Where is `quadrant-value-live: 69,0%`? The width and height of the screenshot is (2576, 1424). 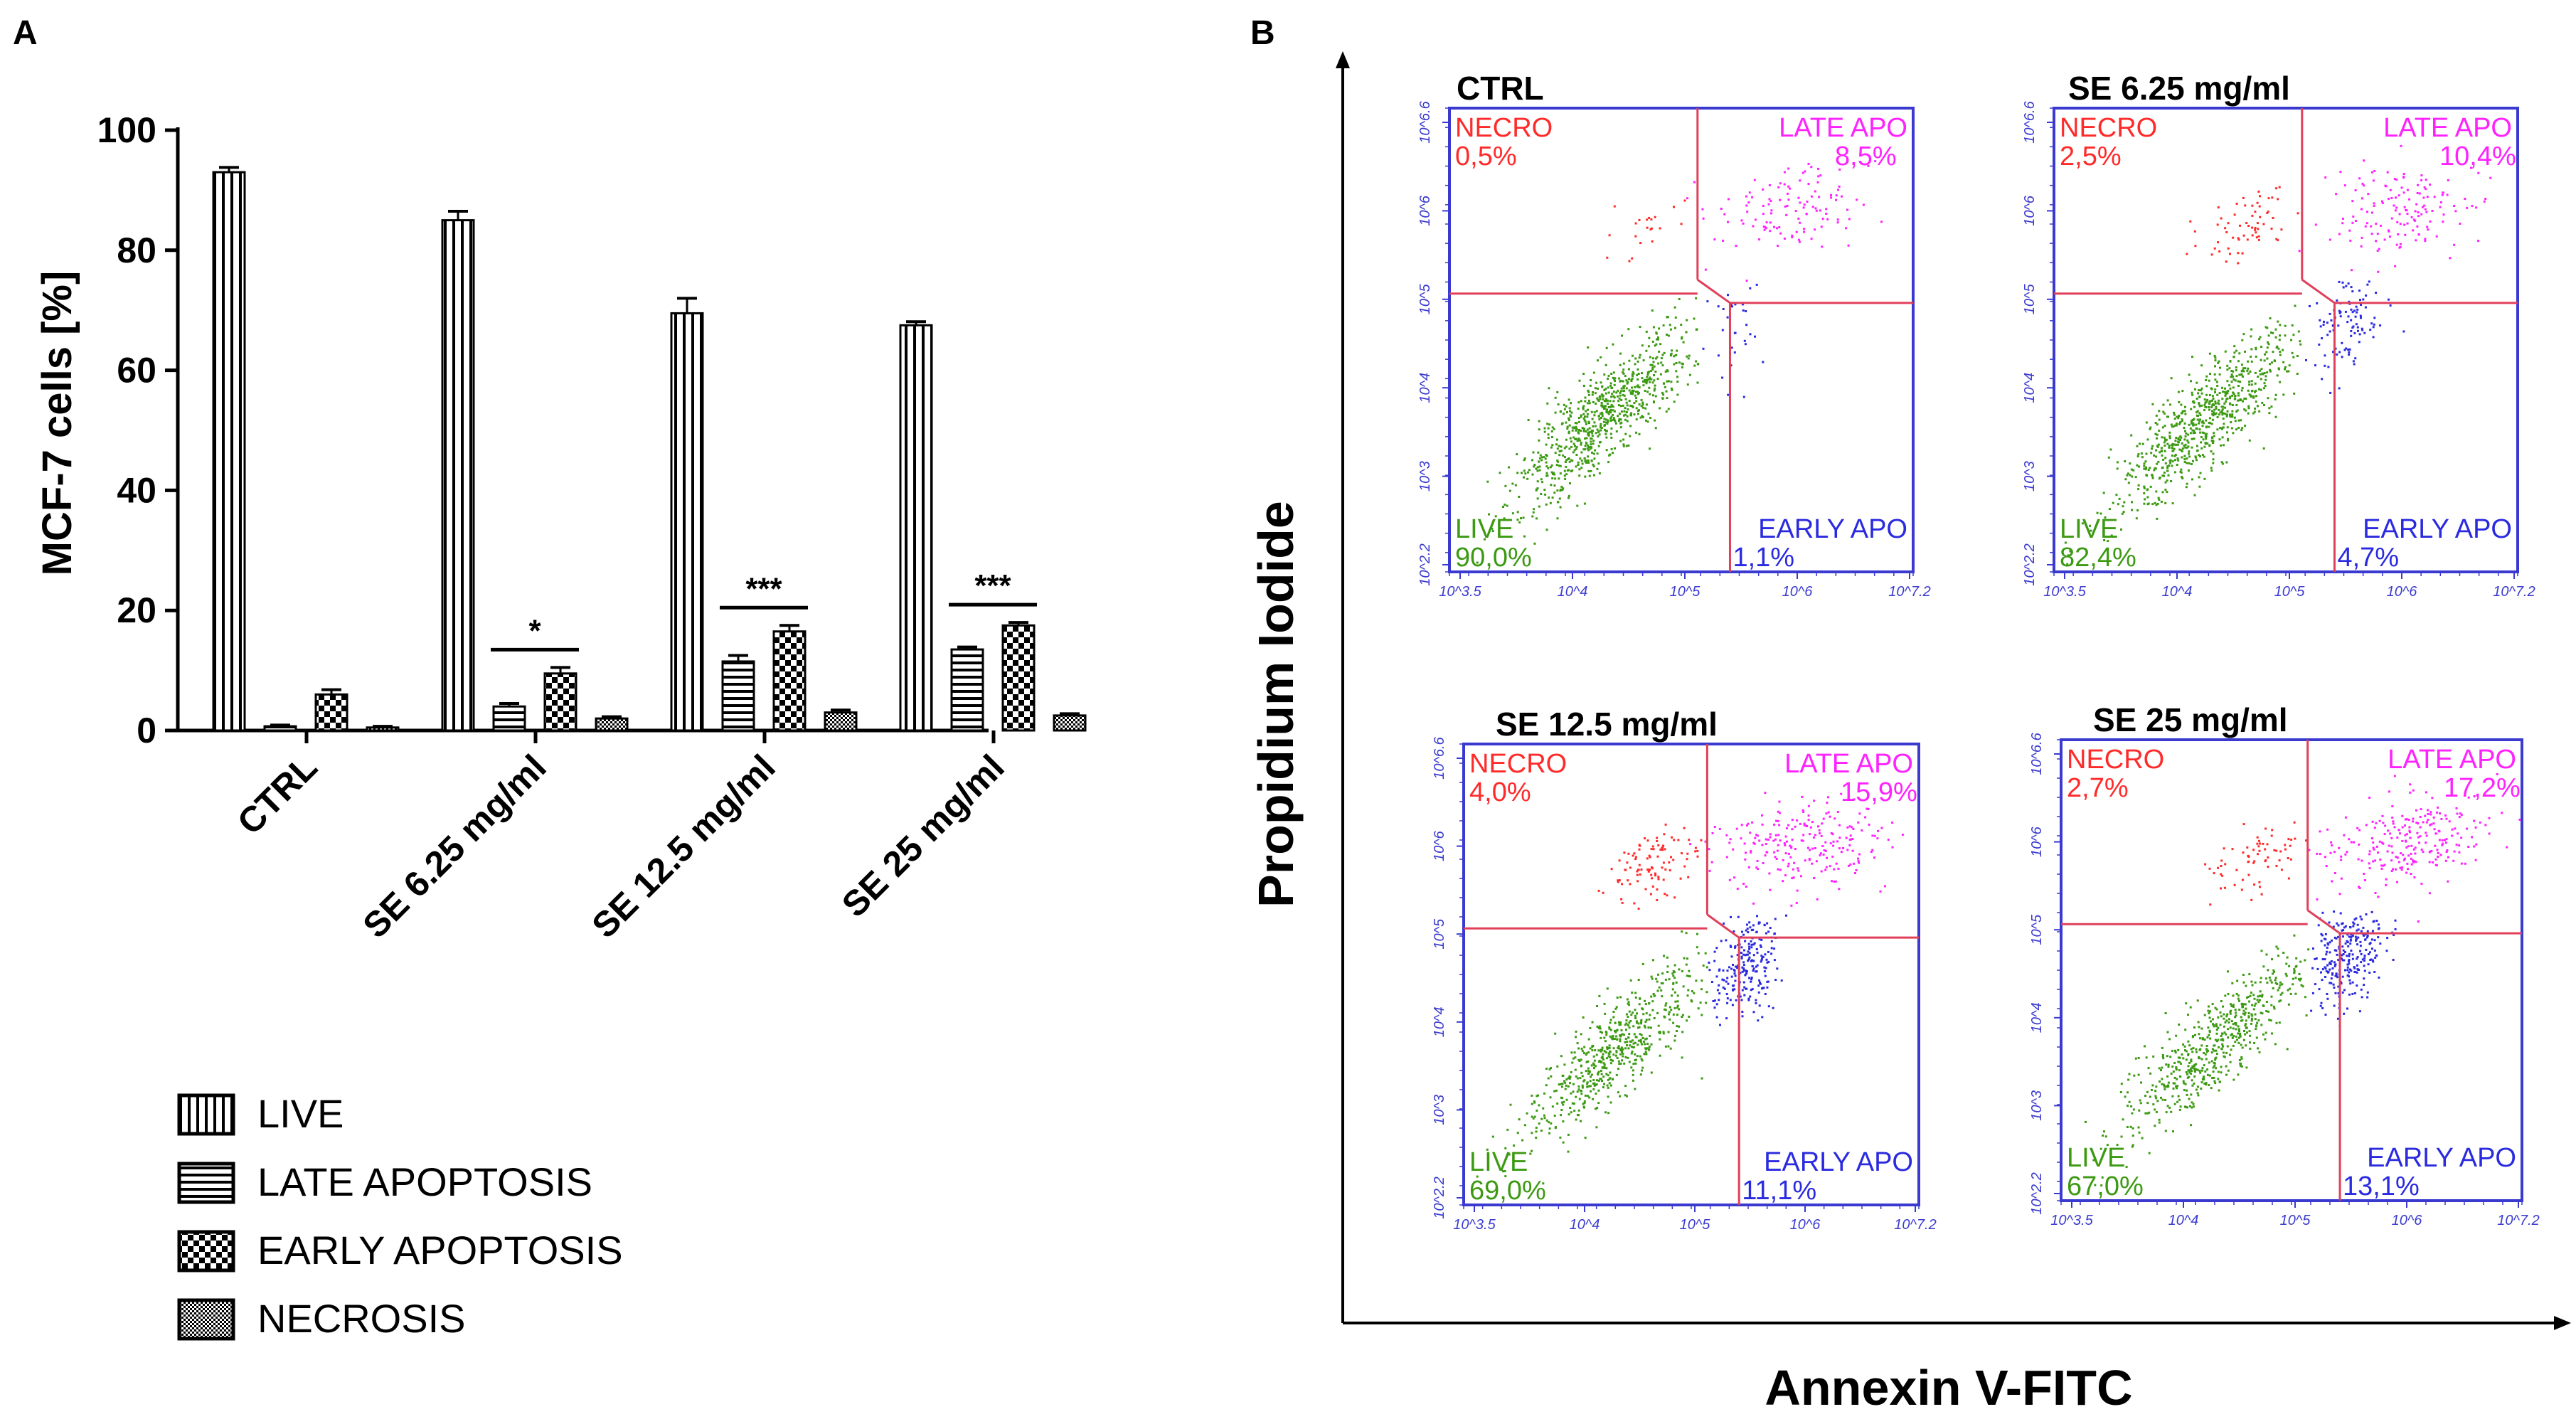
quadrant-value-live: 69,0% is located at coordinates (1507, 1191).